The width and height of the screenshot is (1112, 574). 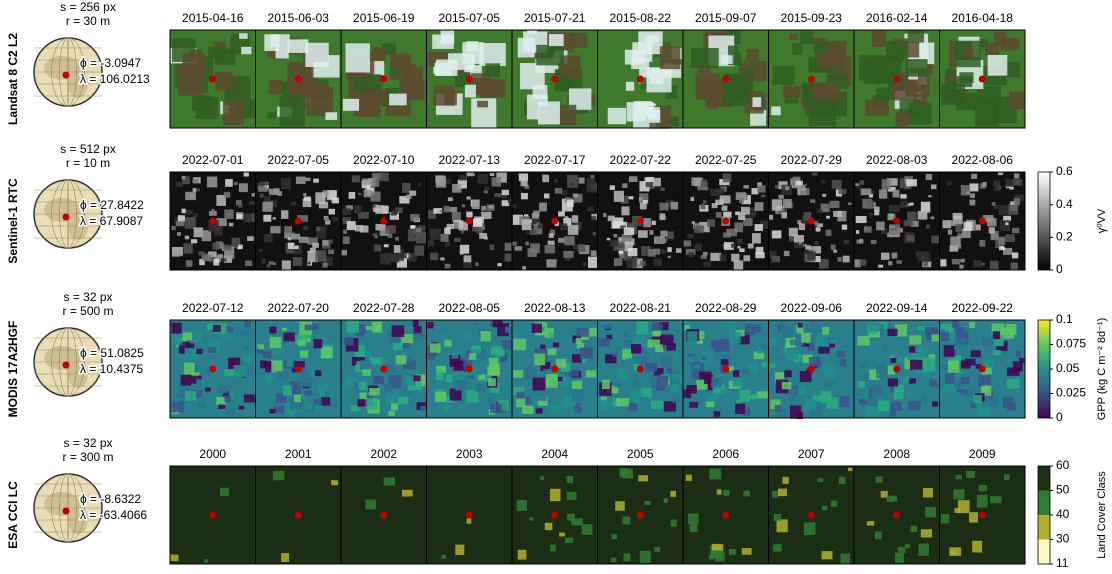 What do you see at coordinates (469, 454) in the screenshot?
I see `date-label: 2003` at bounding box center [469, 454].